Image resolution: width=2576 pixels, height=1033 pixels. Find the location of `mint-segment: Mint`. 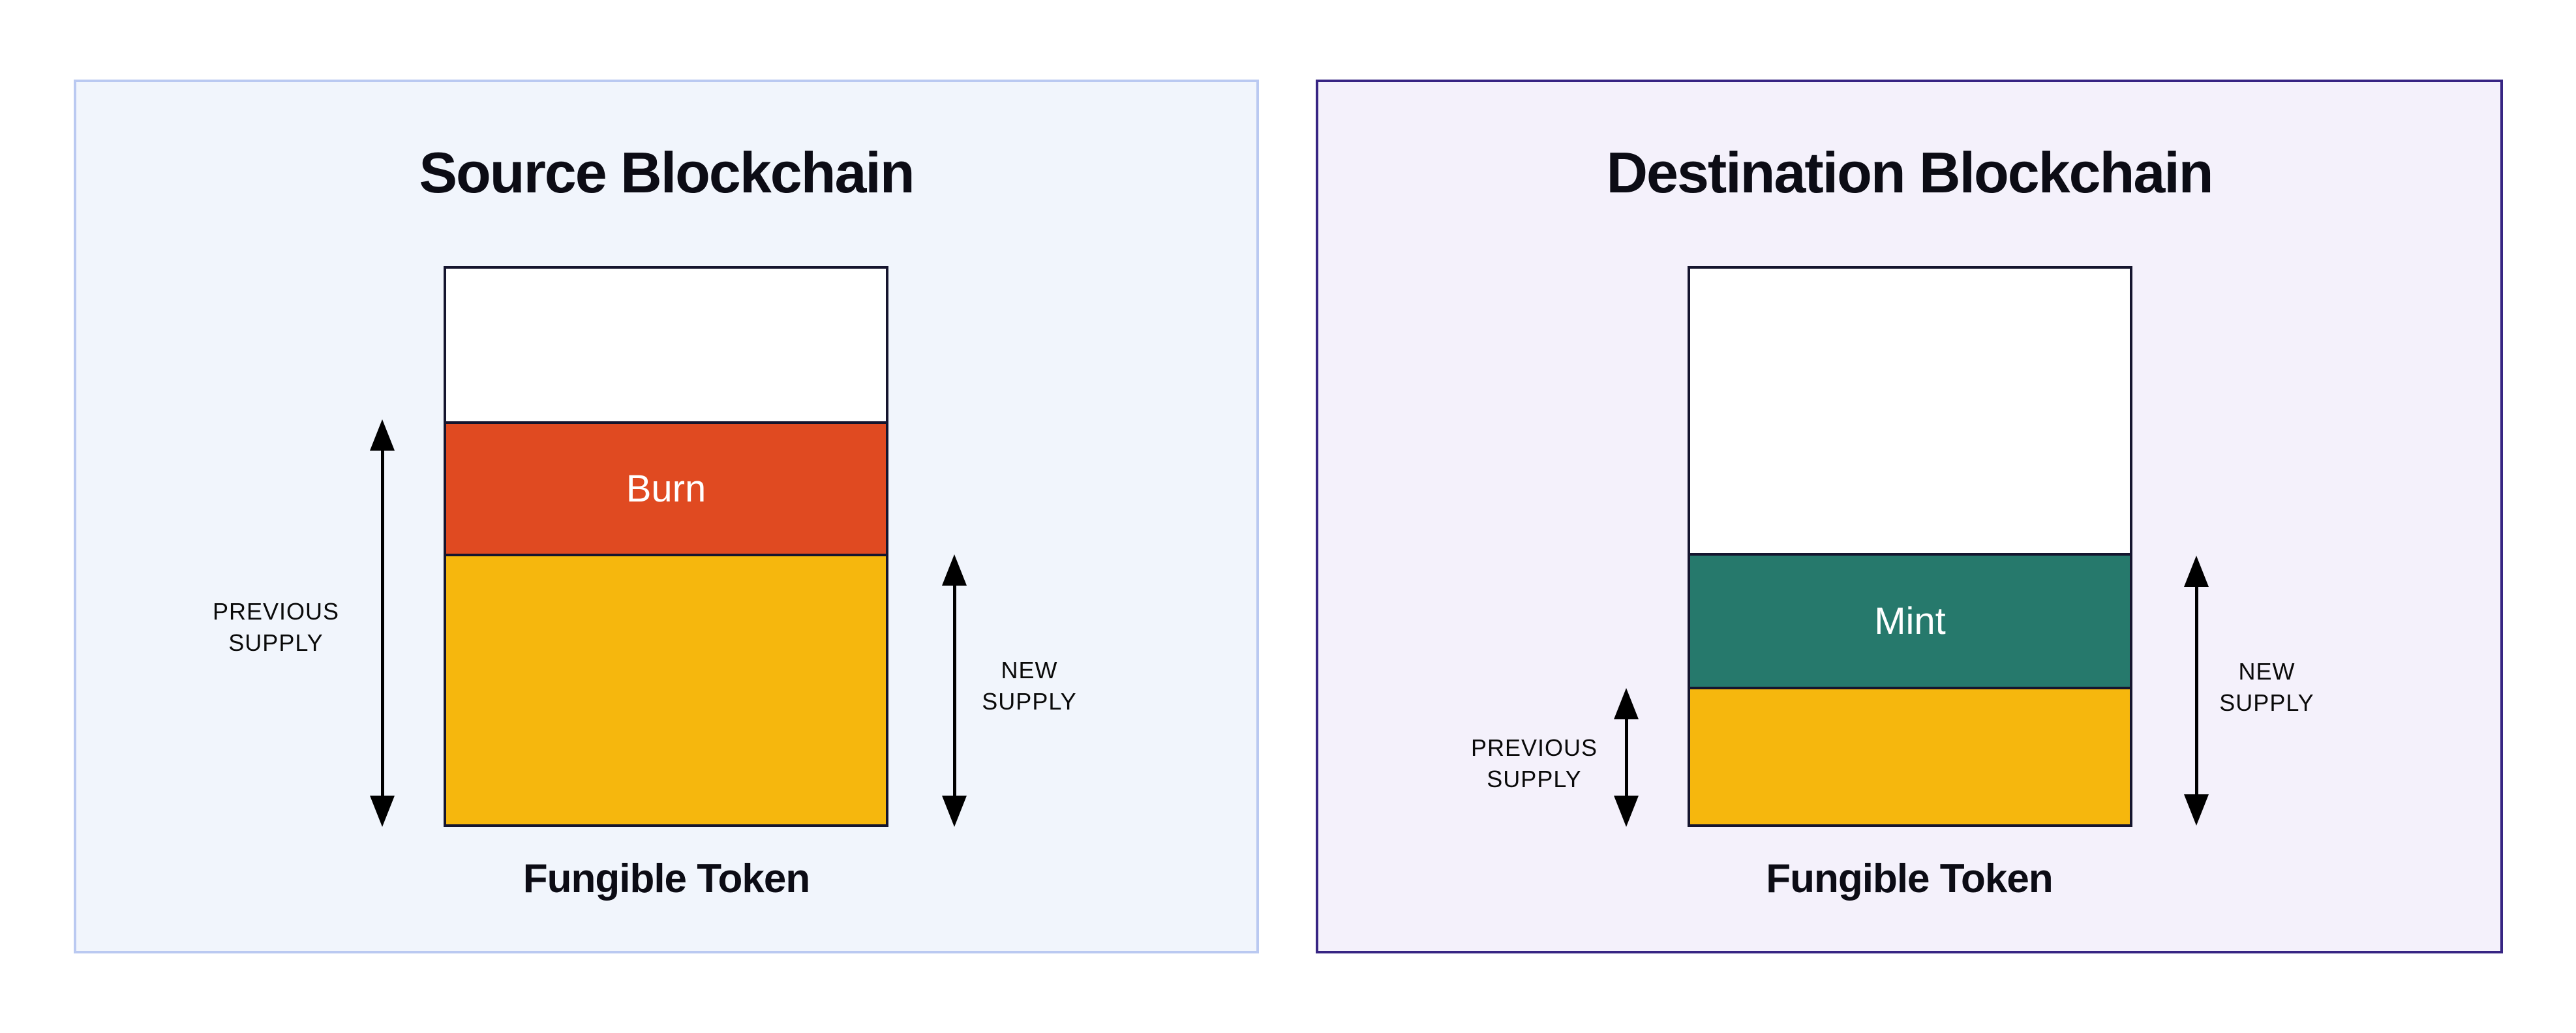

mint-segment: Mint is located at coordinates (1910, 620).